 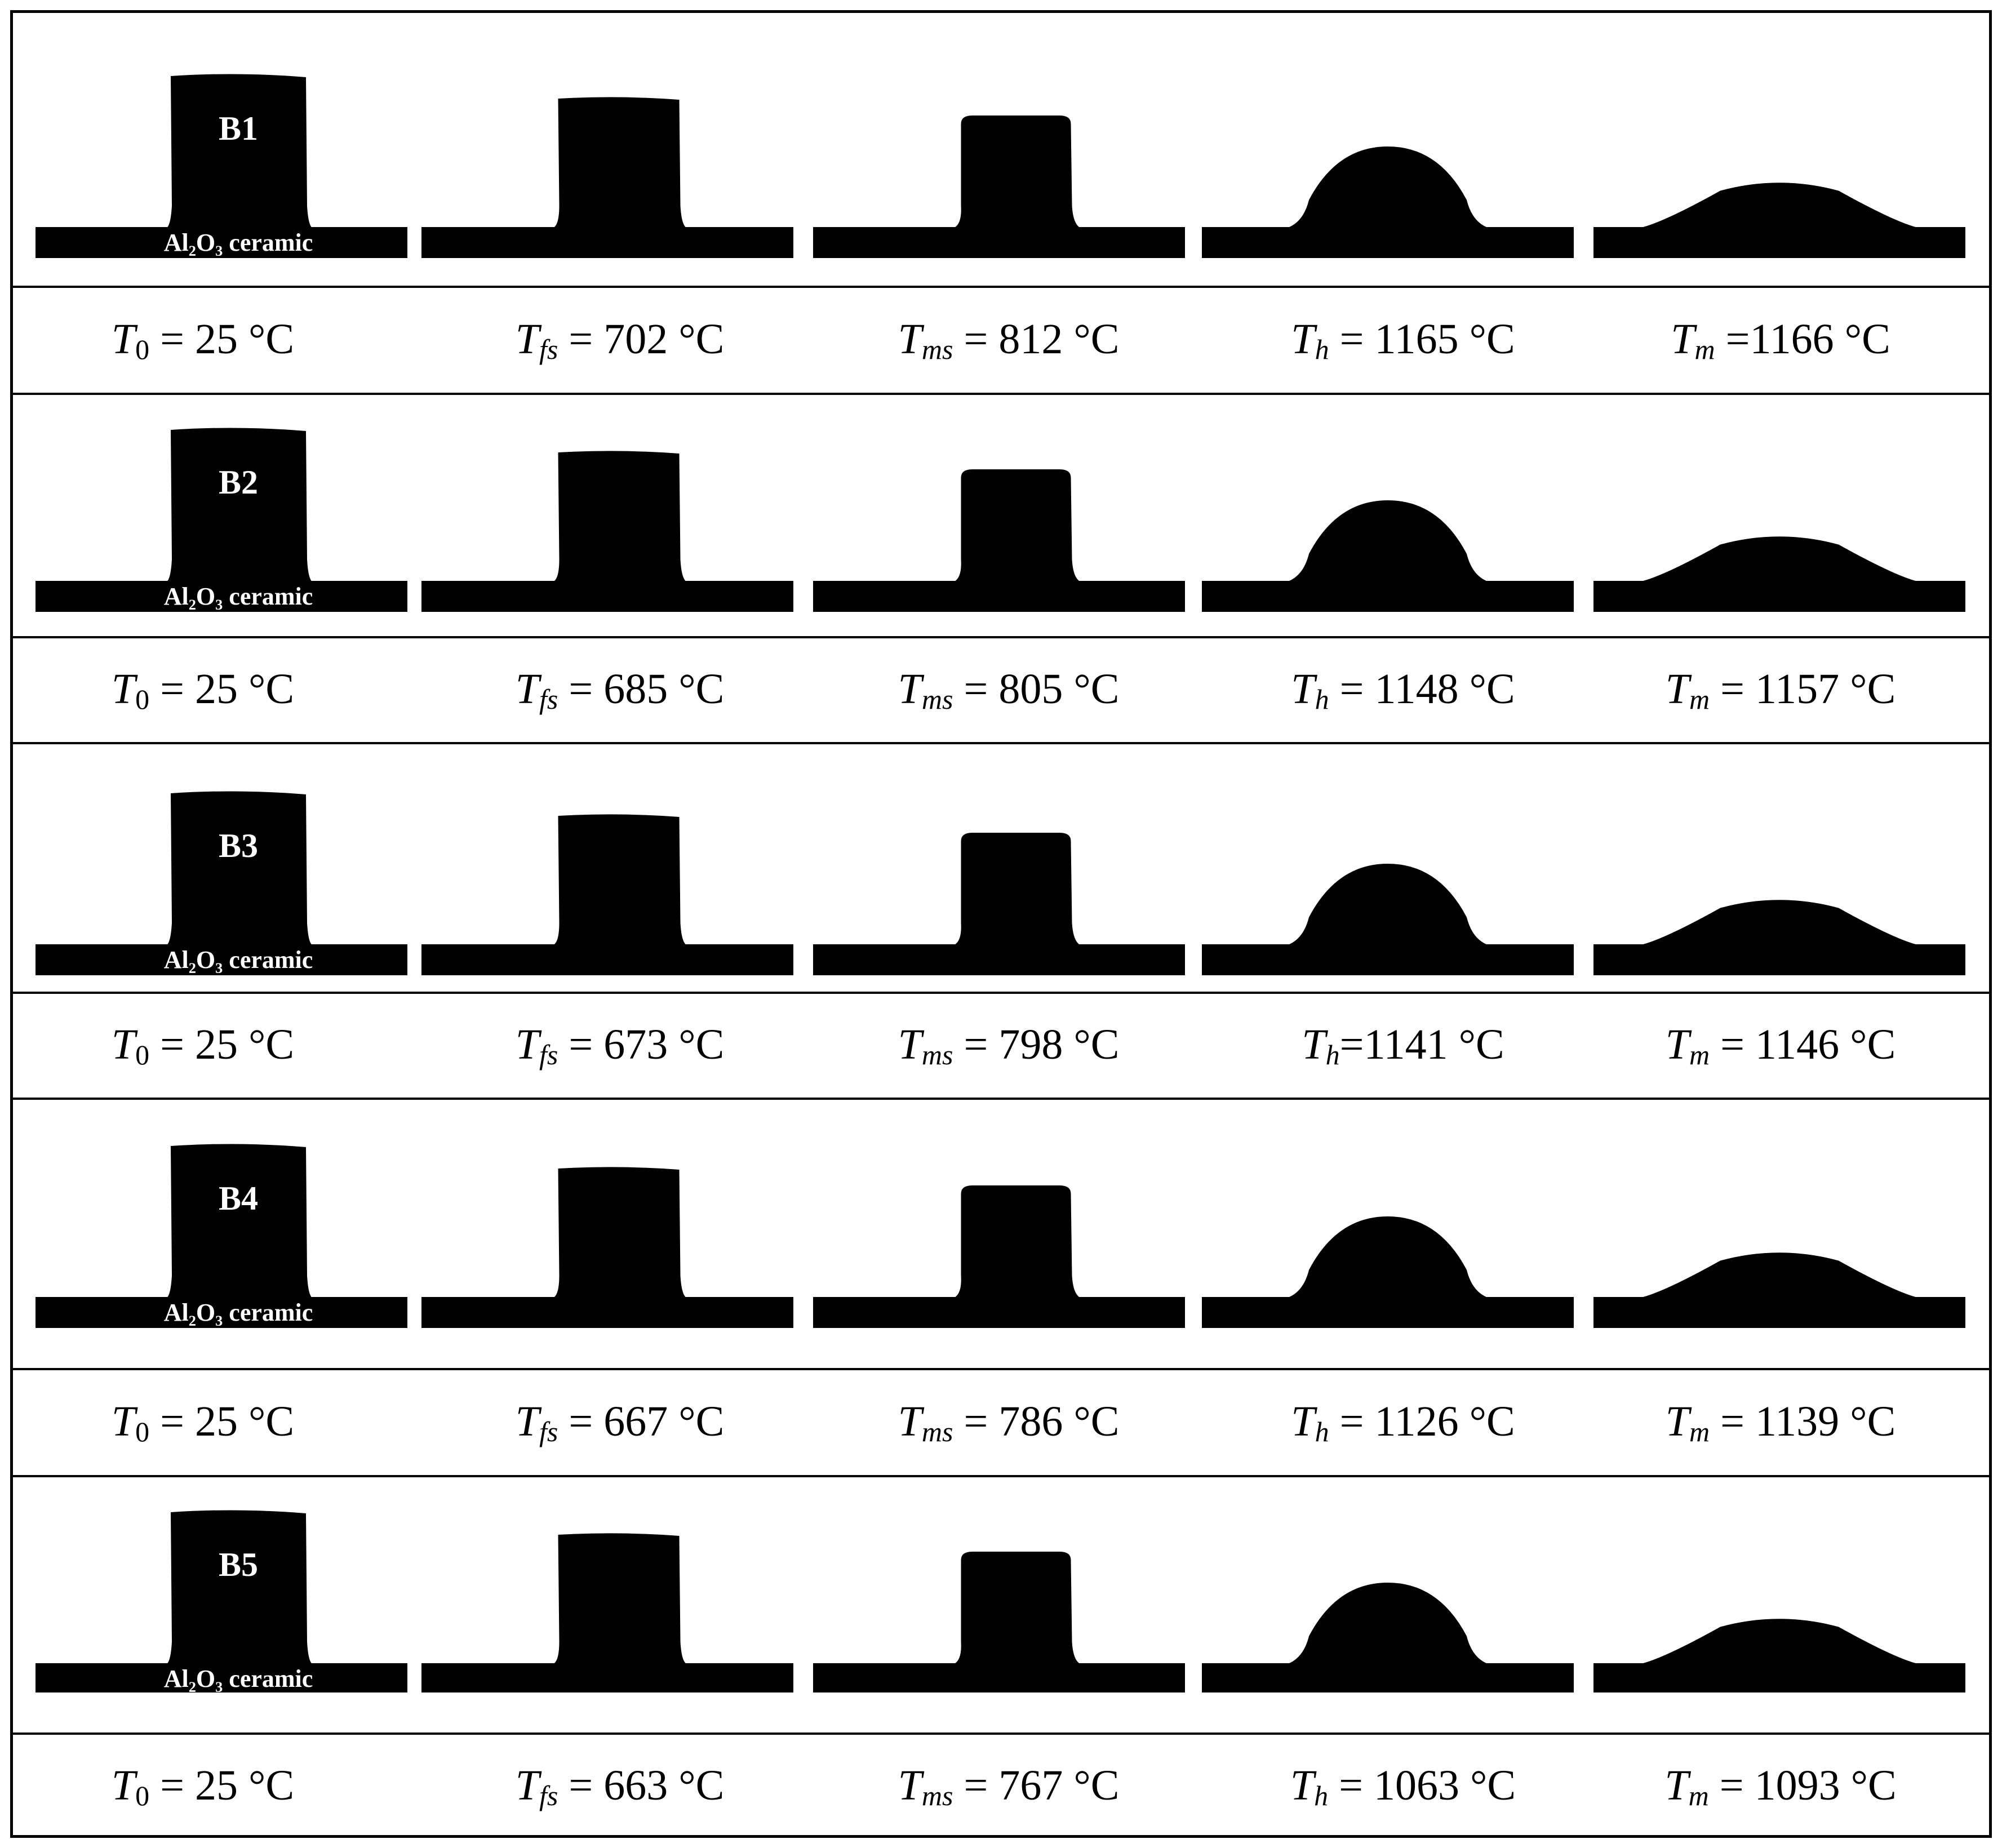 I want to click on temperature-label: Tm = 1093 °C, so click(x=1780, y=1787).